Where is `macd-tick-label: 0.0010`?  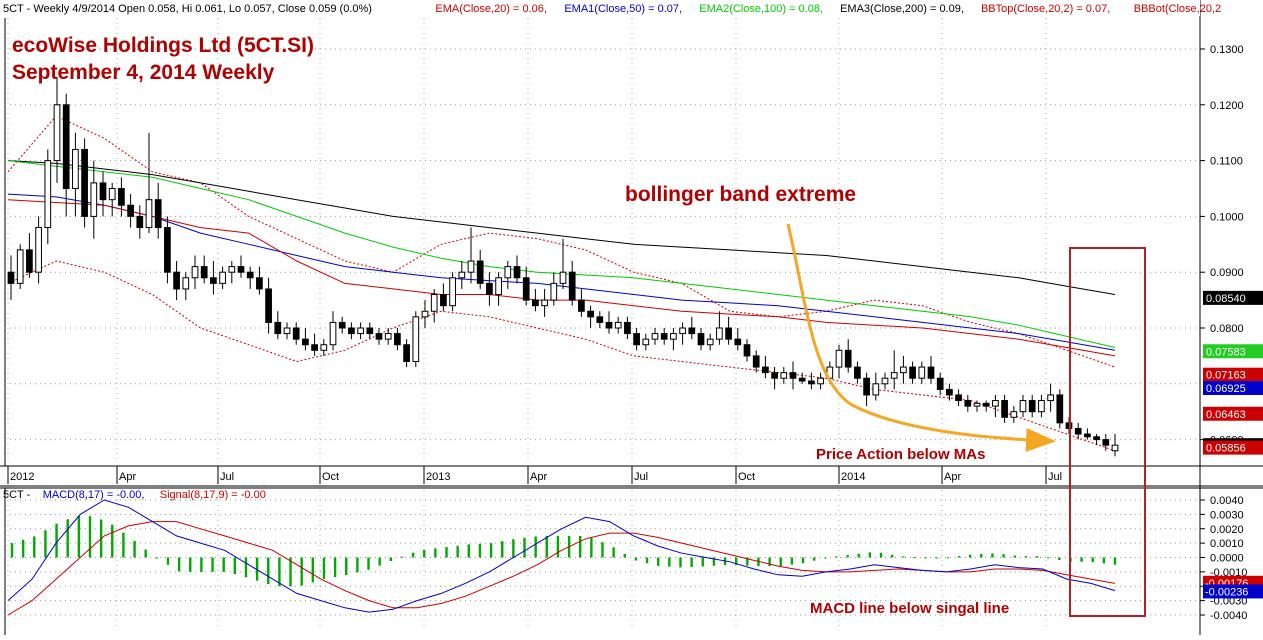 macd-tick-label: 0.0010 is located at coordinates (1227, 544).